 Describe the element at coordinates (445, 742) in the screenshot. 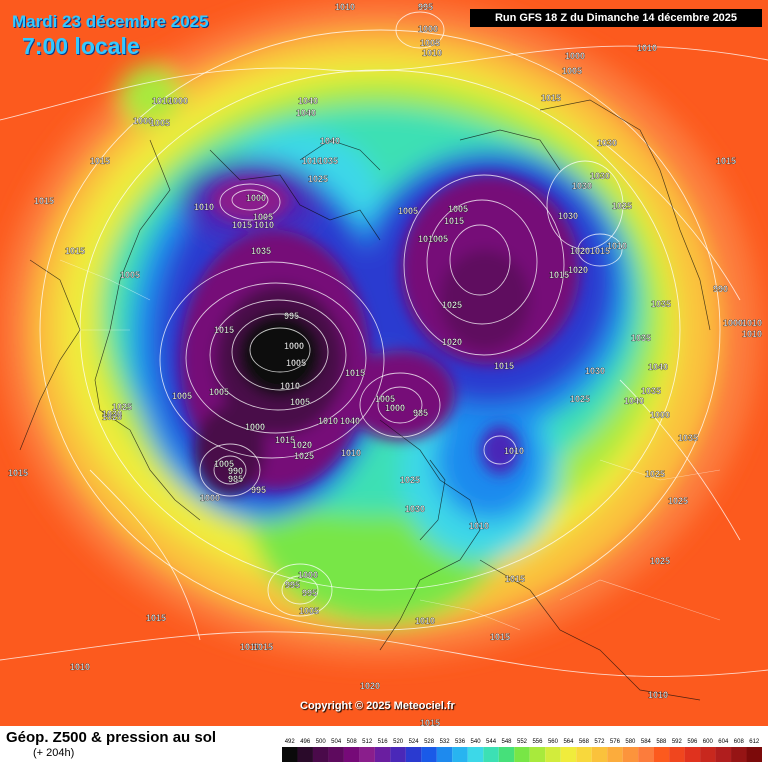

I see `legend-label: 532` at that location.